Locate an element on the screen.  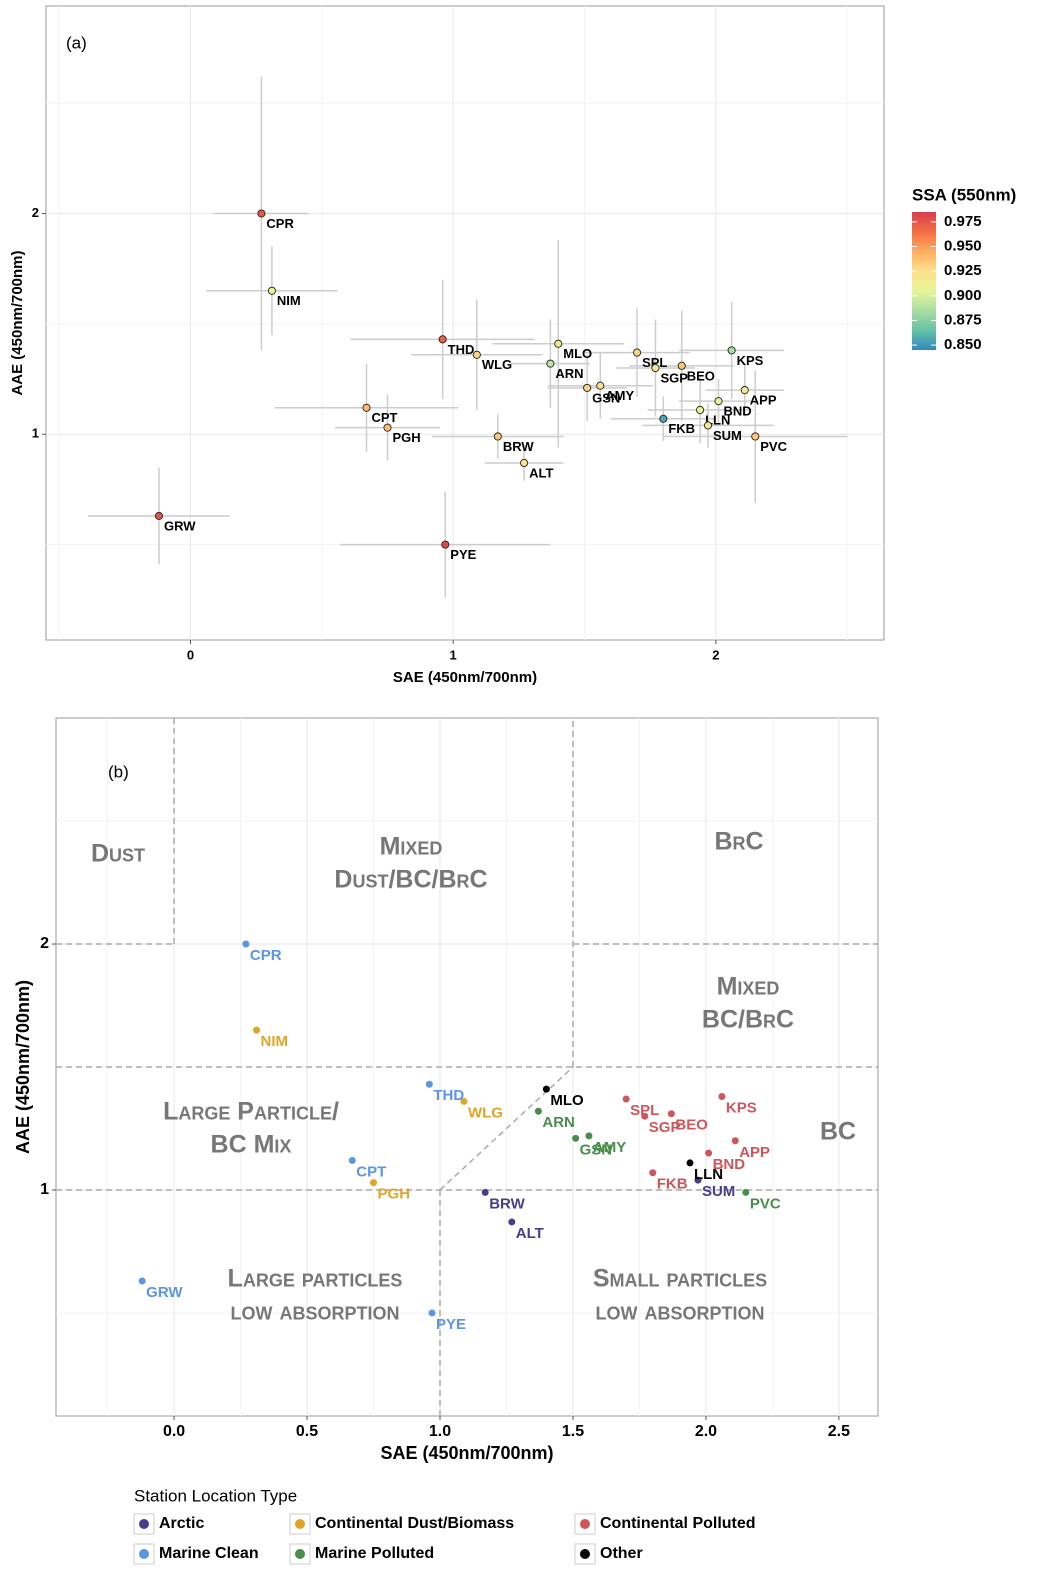
point-label: PVC is located at coordinates (773, 446).